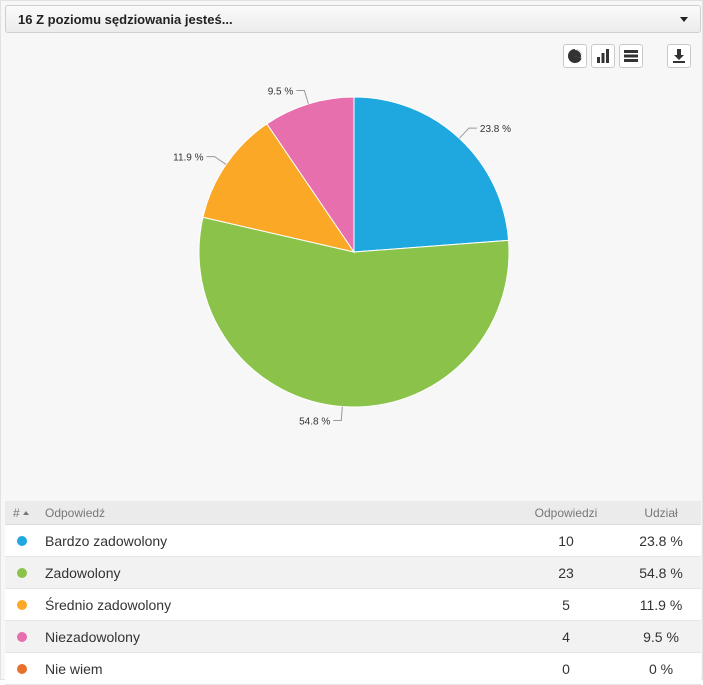 The image size is (703, 685). I want to click on chart-type-toolbar, so click(603, 56).